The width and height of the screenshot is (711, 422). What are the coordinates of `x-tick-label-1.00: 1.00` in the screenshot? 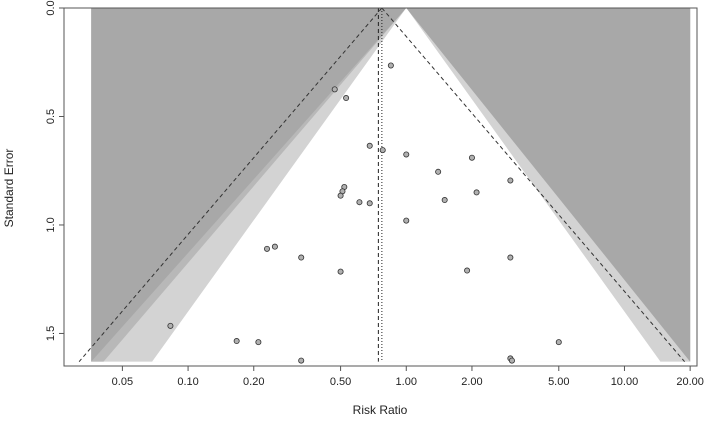 It's located at (406, 382).